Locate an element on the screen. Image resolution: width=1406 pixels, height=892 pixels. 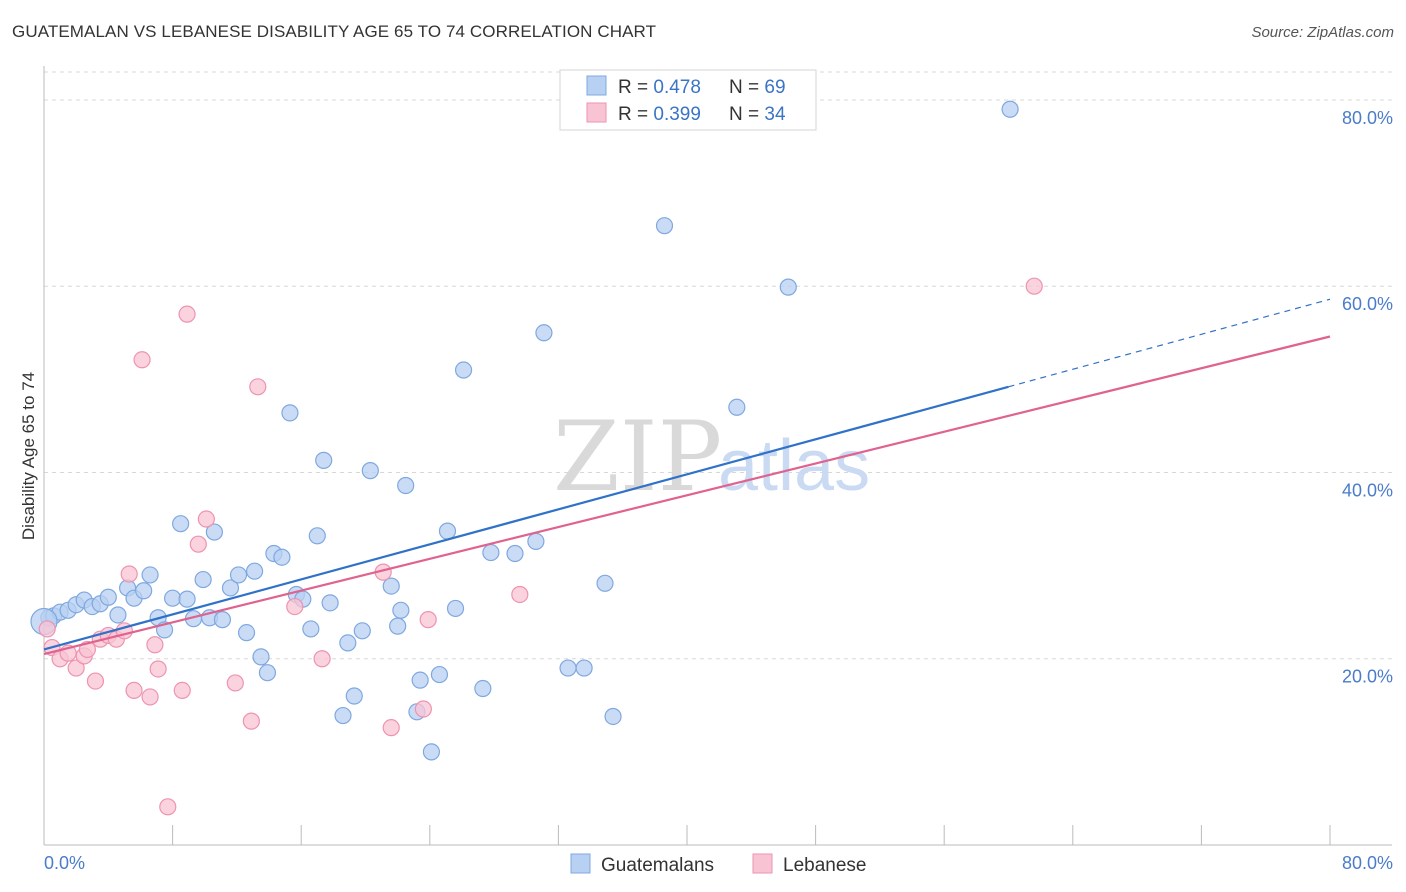
legend-r-label-1: R = is located at coordinates (635, 87).